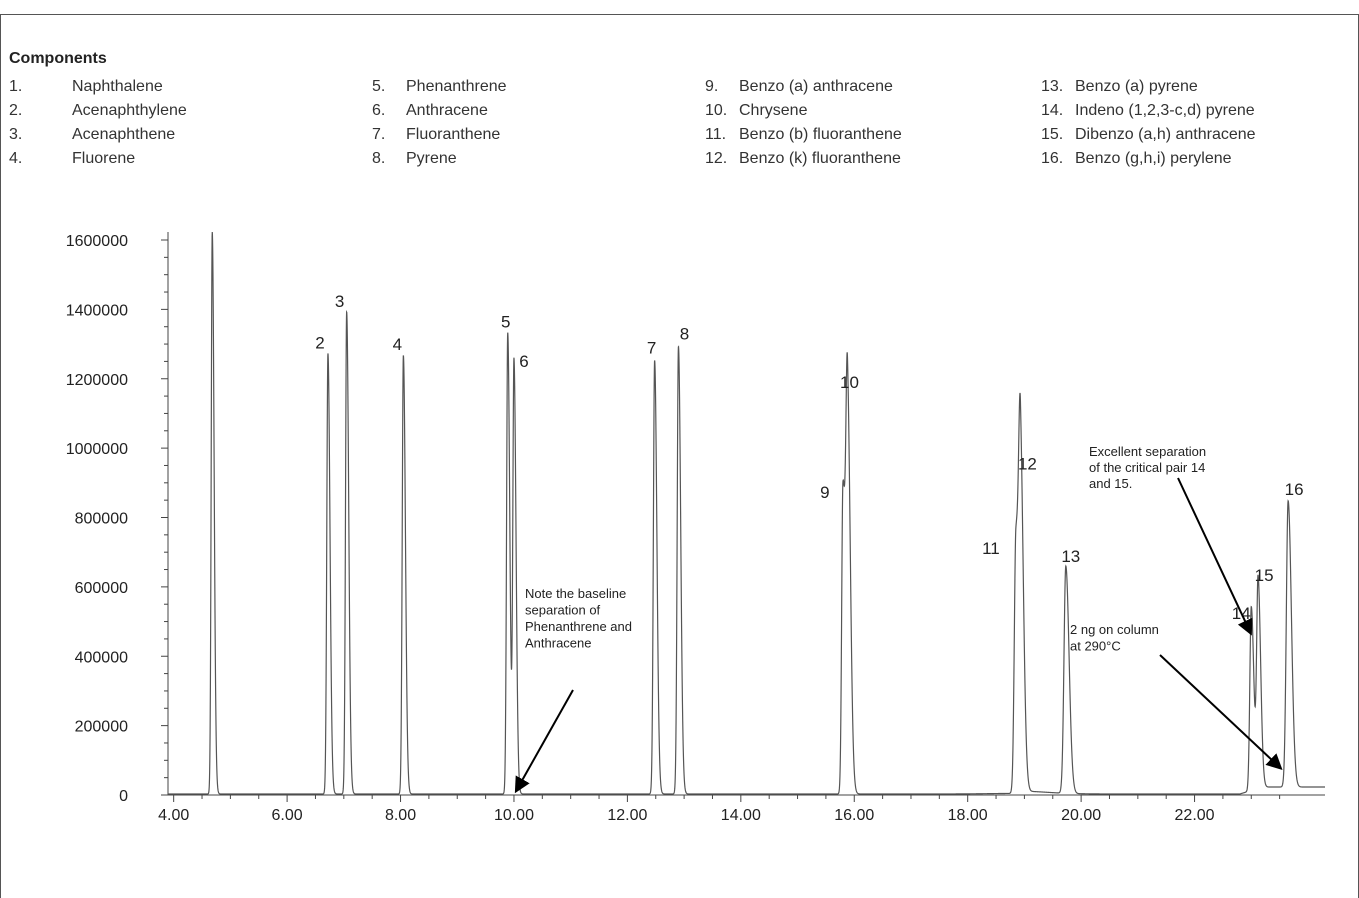 The width and height of the screenshot is (1359, 898). Describe the element at coordinates (400, 815) in the screenshot. I see `x-tick-label: 8.00` at that location.